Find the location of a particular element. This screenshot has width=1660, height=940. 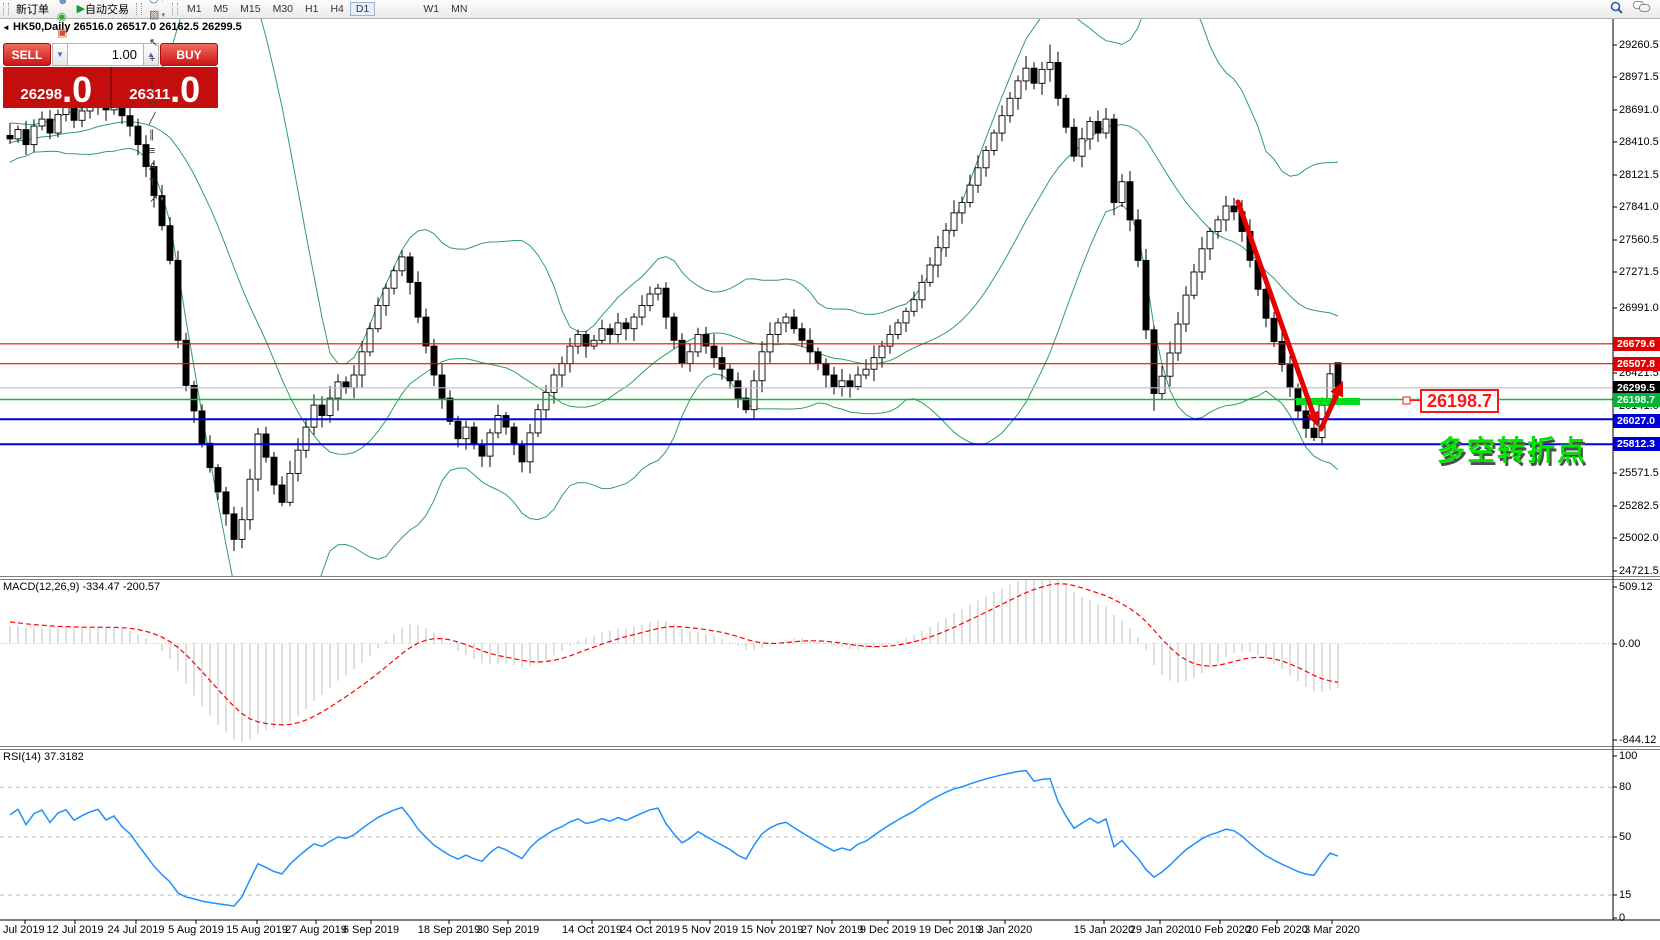

time-axis-label: 5 Aug 2019 is located at coordinates (196, 930).